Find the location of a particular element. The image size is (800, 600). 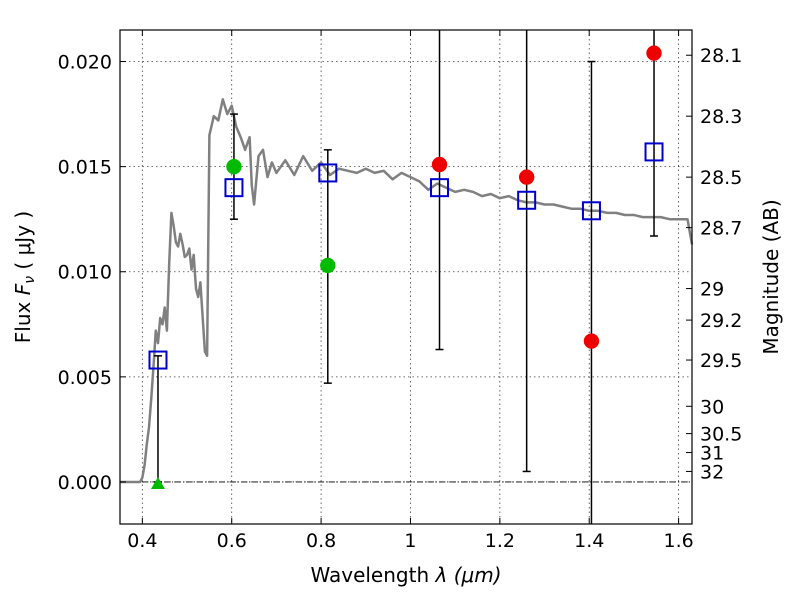

x-tick-label: 1 is located at coordinates (410, 541).